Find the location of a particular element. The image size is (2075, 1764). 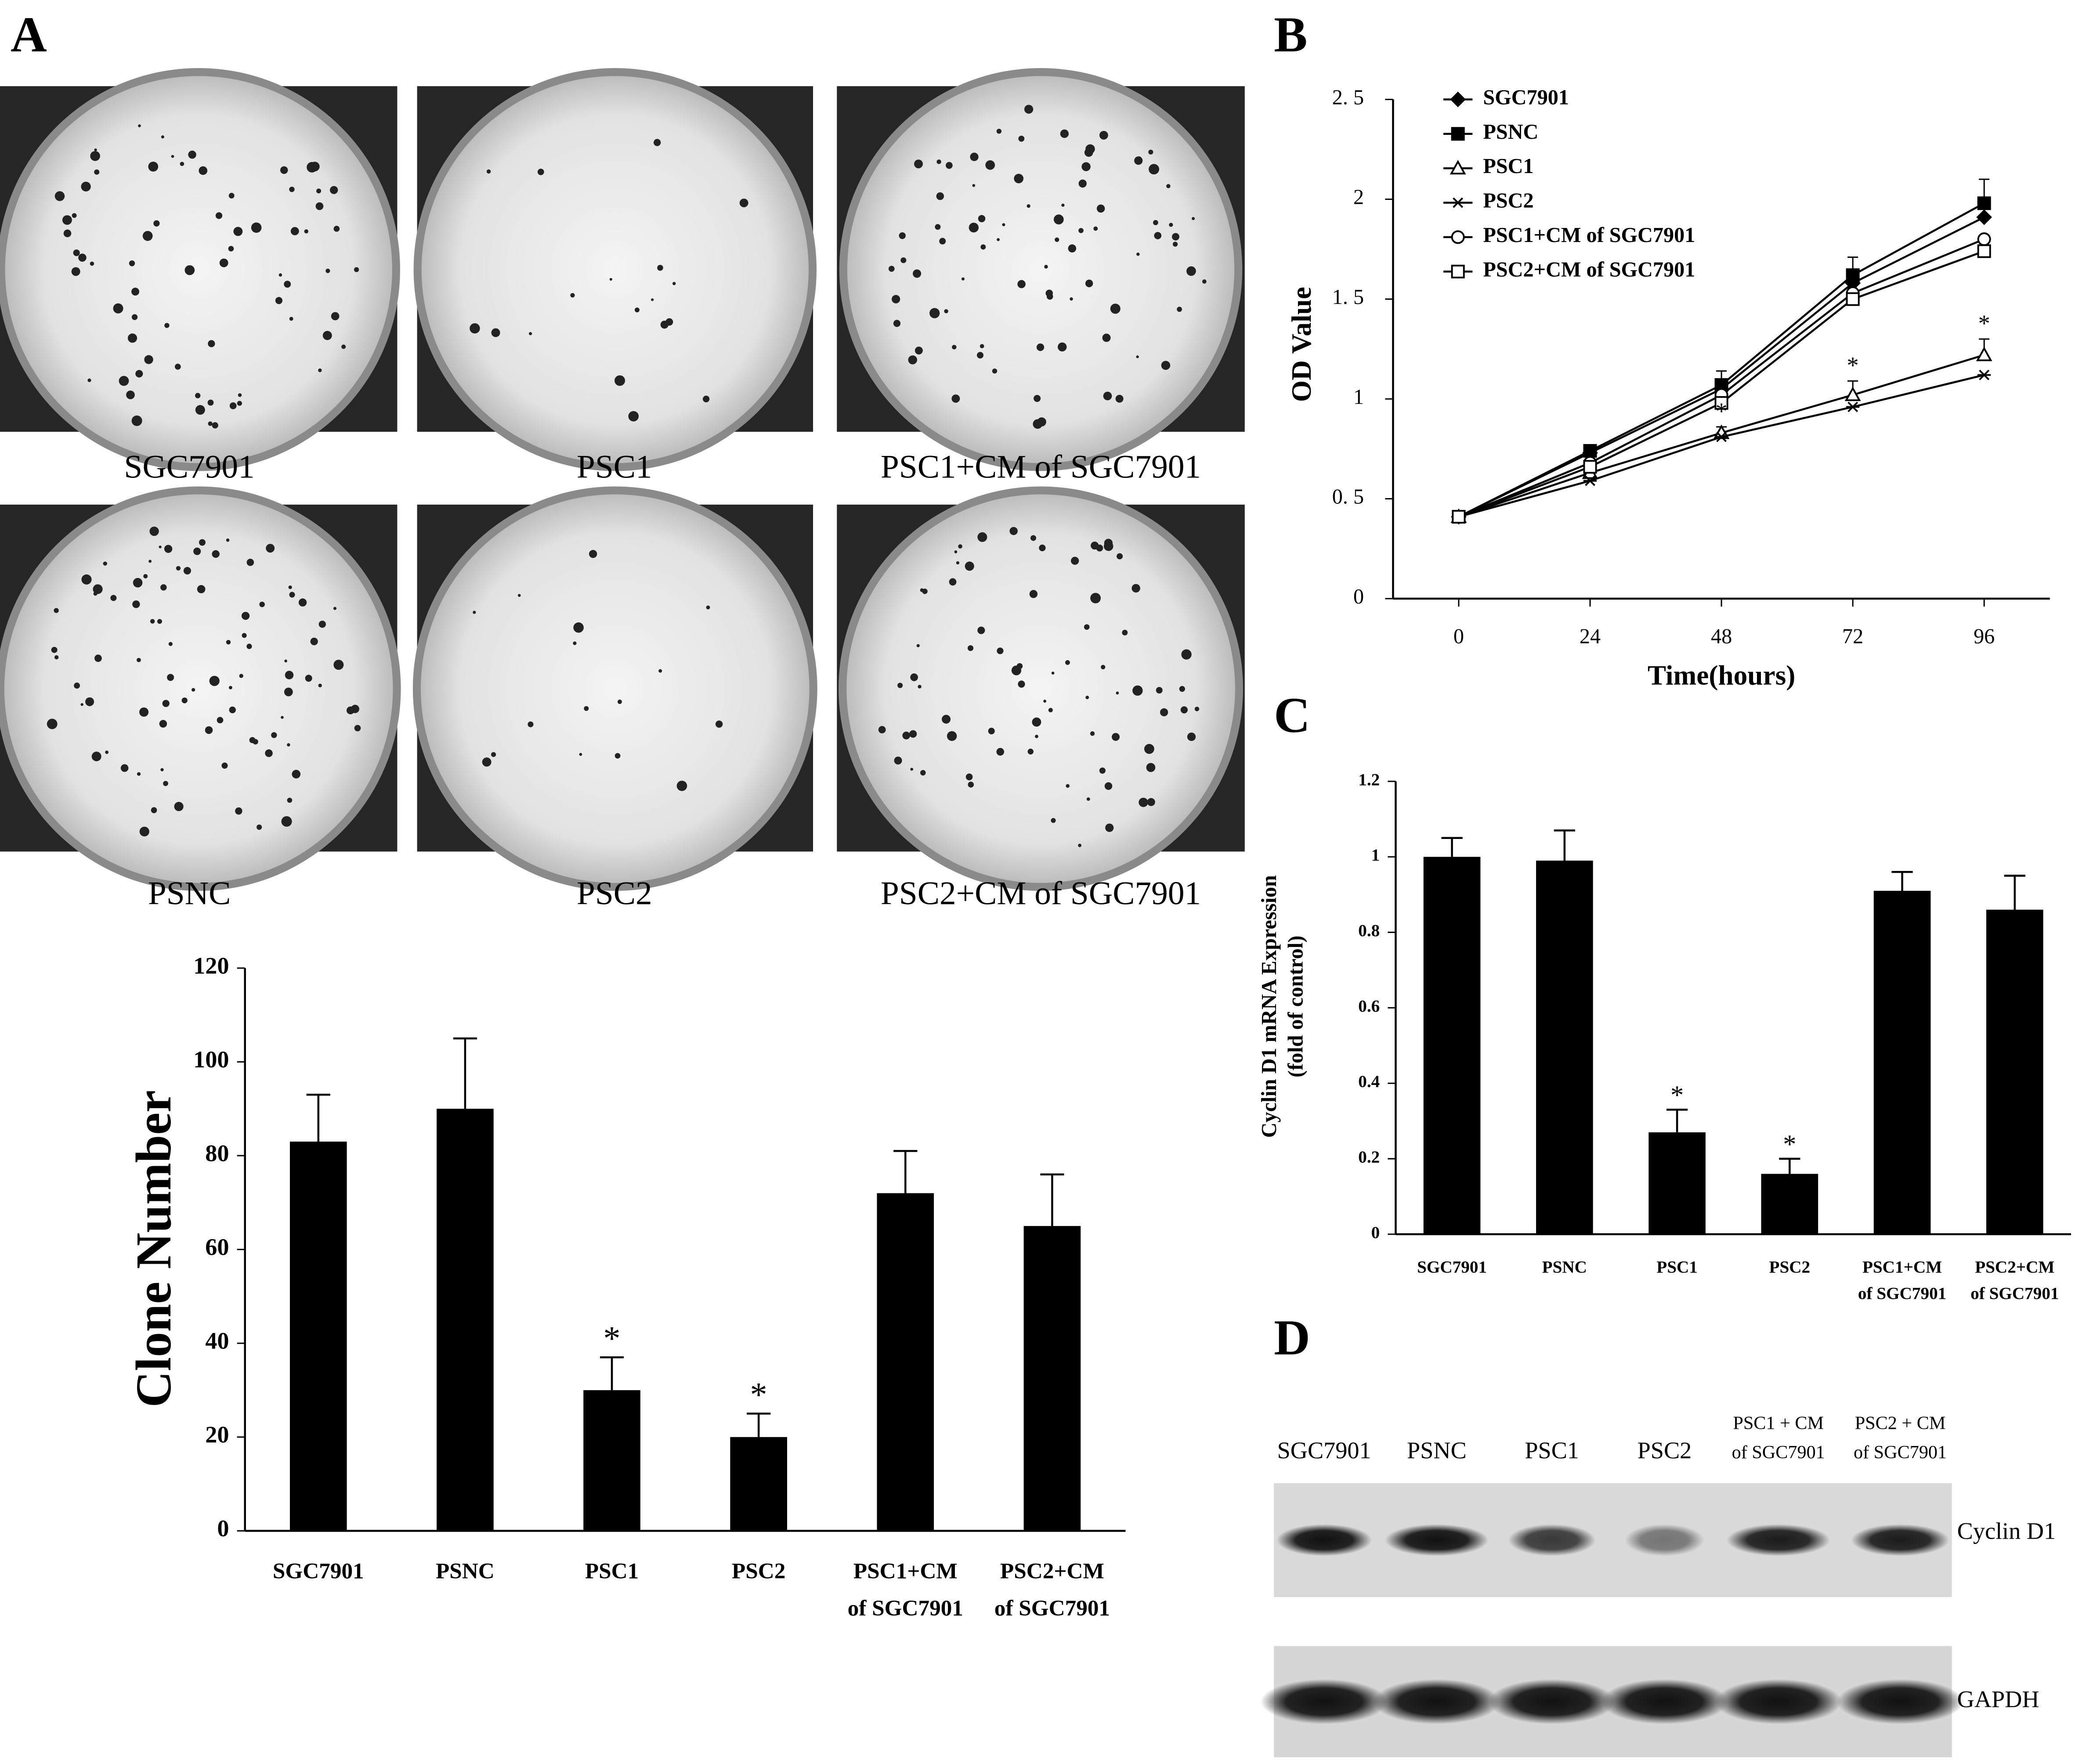

y-axis-label: Clone Number is located at coordinates (153, 1249).